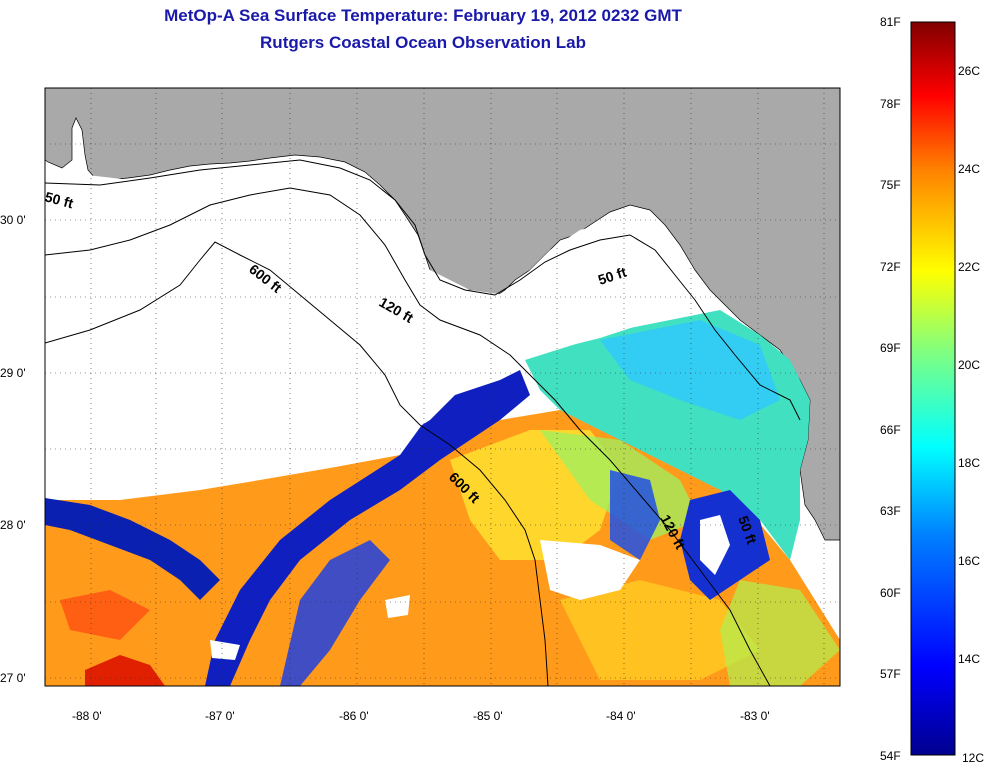  What do you see at coordinates (933, 388) in the screenshot?
I see `colorbar` at bounding box center [933, 388].